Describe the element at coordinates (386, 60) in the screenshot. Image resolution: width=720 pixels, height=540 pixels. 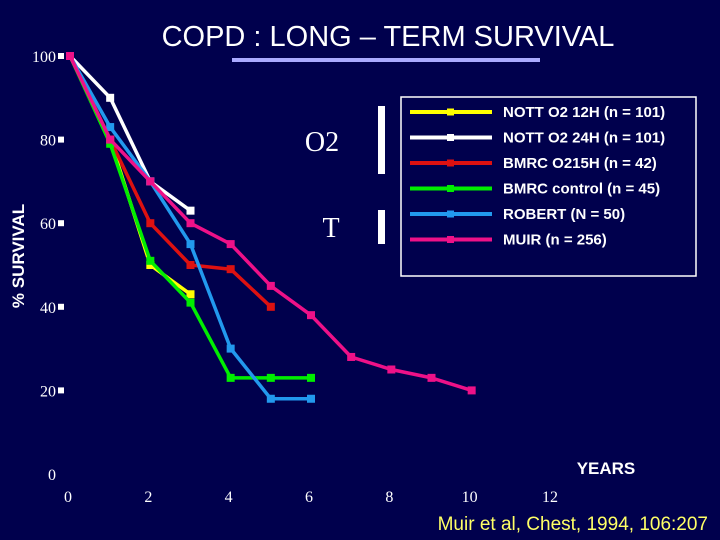
I see `title-underline` at that location.